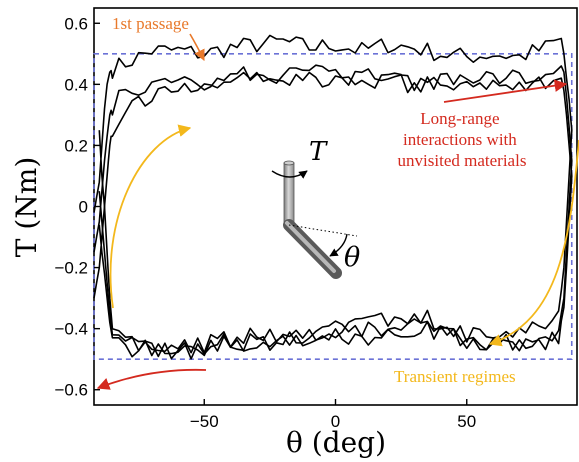  I want to click on annotation-first-passage: 1st passage, so click(150, 23).